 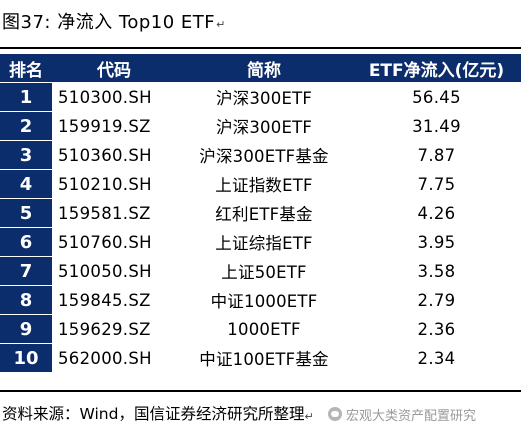 I want to click on name-cell: 上证50ETF, so click(x=264, y=271).